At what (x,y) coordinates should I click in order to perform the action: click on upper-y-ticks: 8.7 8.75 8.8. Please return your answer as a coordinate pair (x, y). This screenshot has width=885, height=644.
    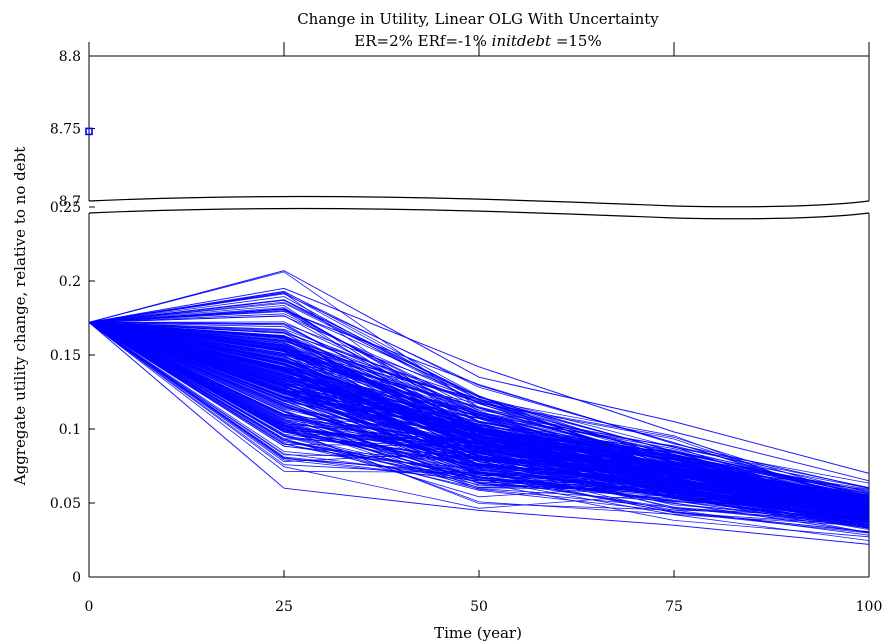
    Looking at the image, I should click on (72, 129).